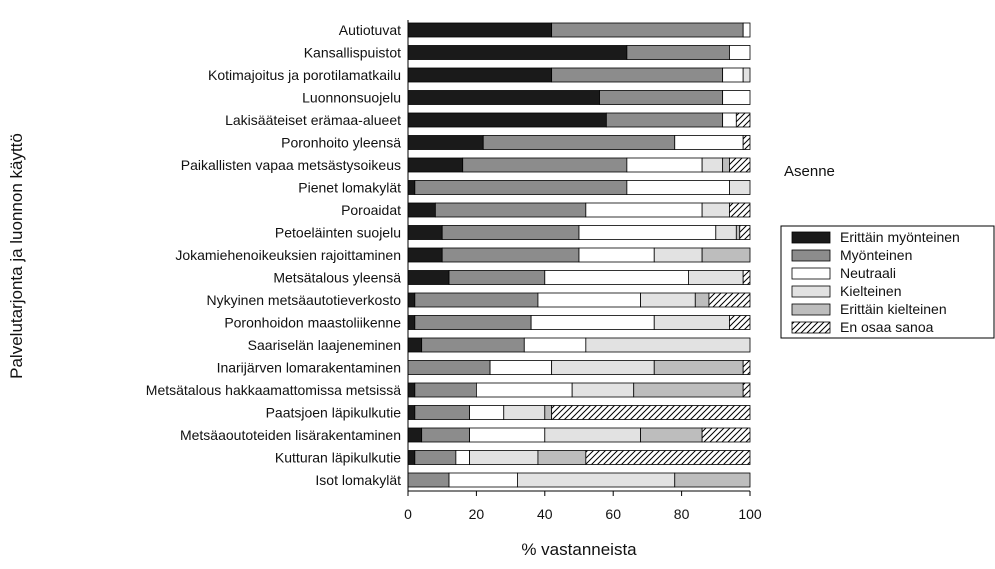 This screenshot has height=569, width=995. I want to click on x-tick-label: 40, so click(545, 514).